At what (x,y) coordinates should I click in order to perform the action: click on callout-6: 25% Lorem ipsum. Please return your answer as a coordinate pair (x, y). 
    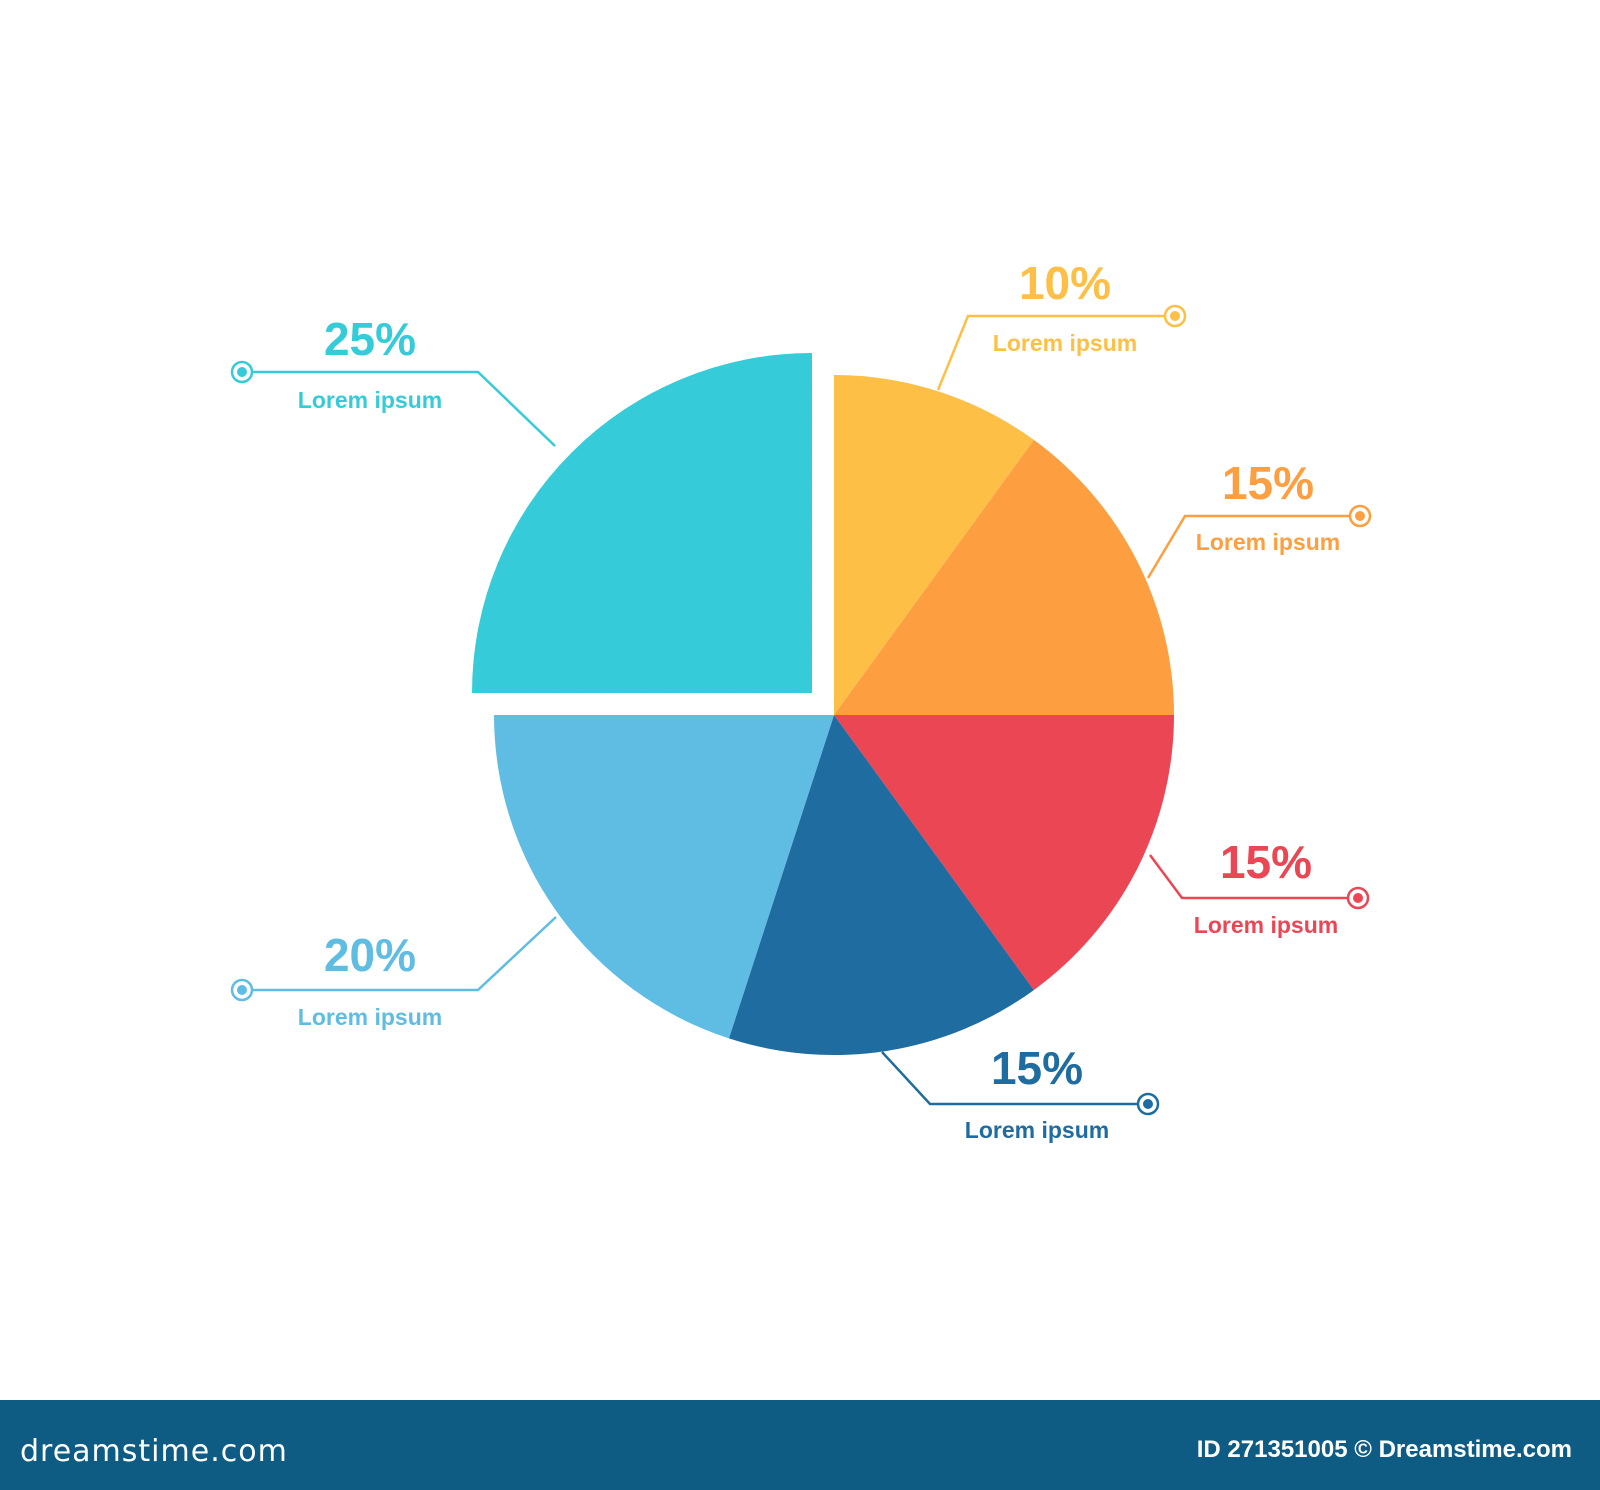
    Looking at the image, I should click on (393, 380).